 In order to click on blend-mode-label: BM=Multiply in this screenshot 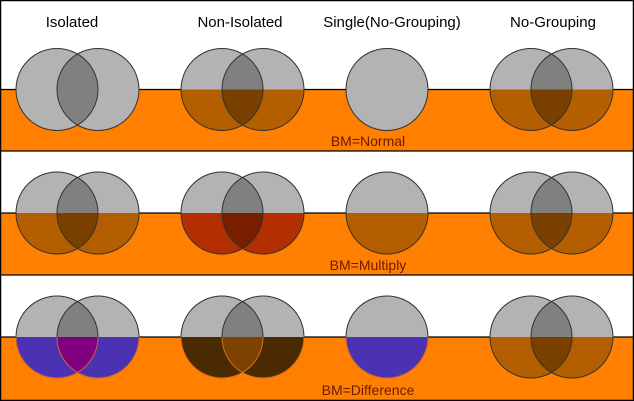, I will do `click(368, 265)`.